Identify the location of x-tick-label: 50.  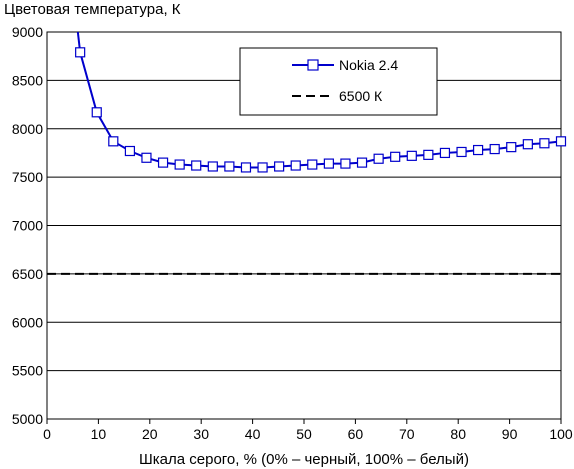
(304, 434).